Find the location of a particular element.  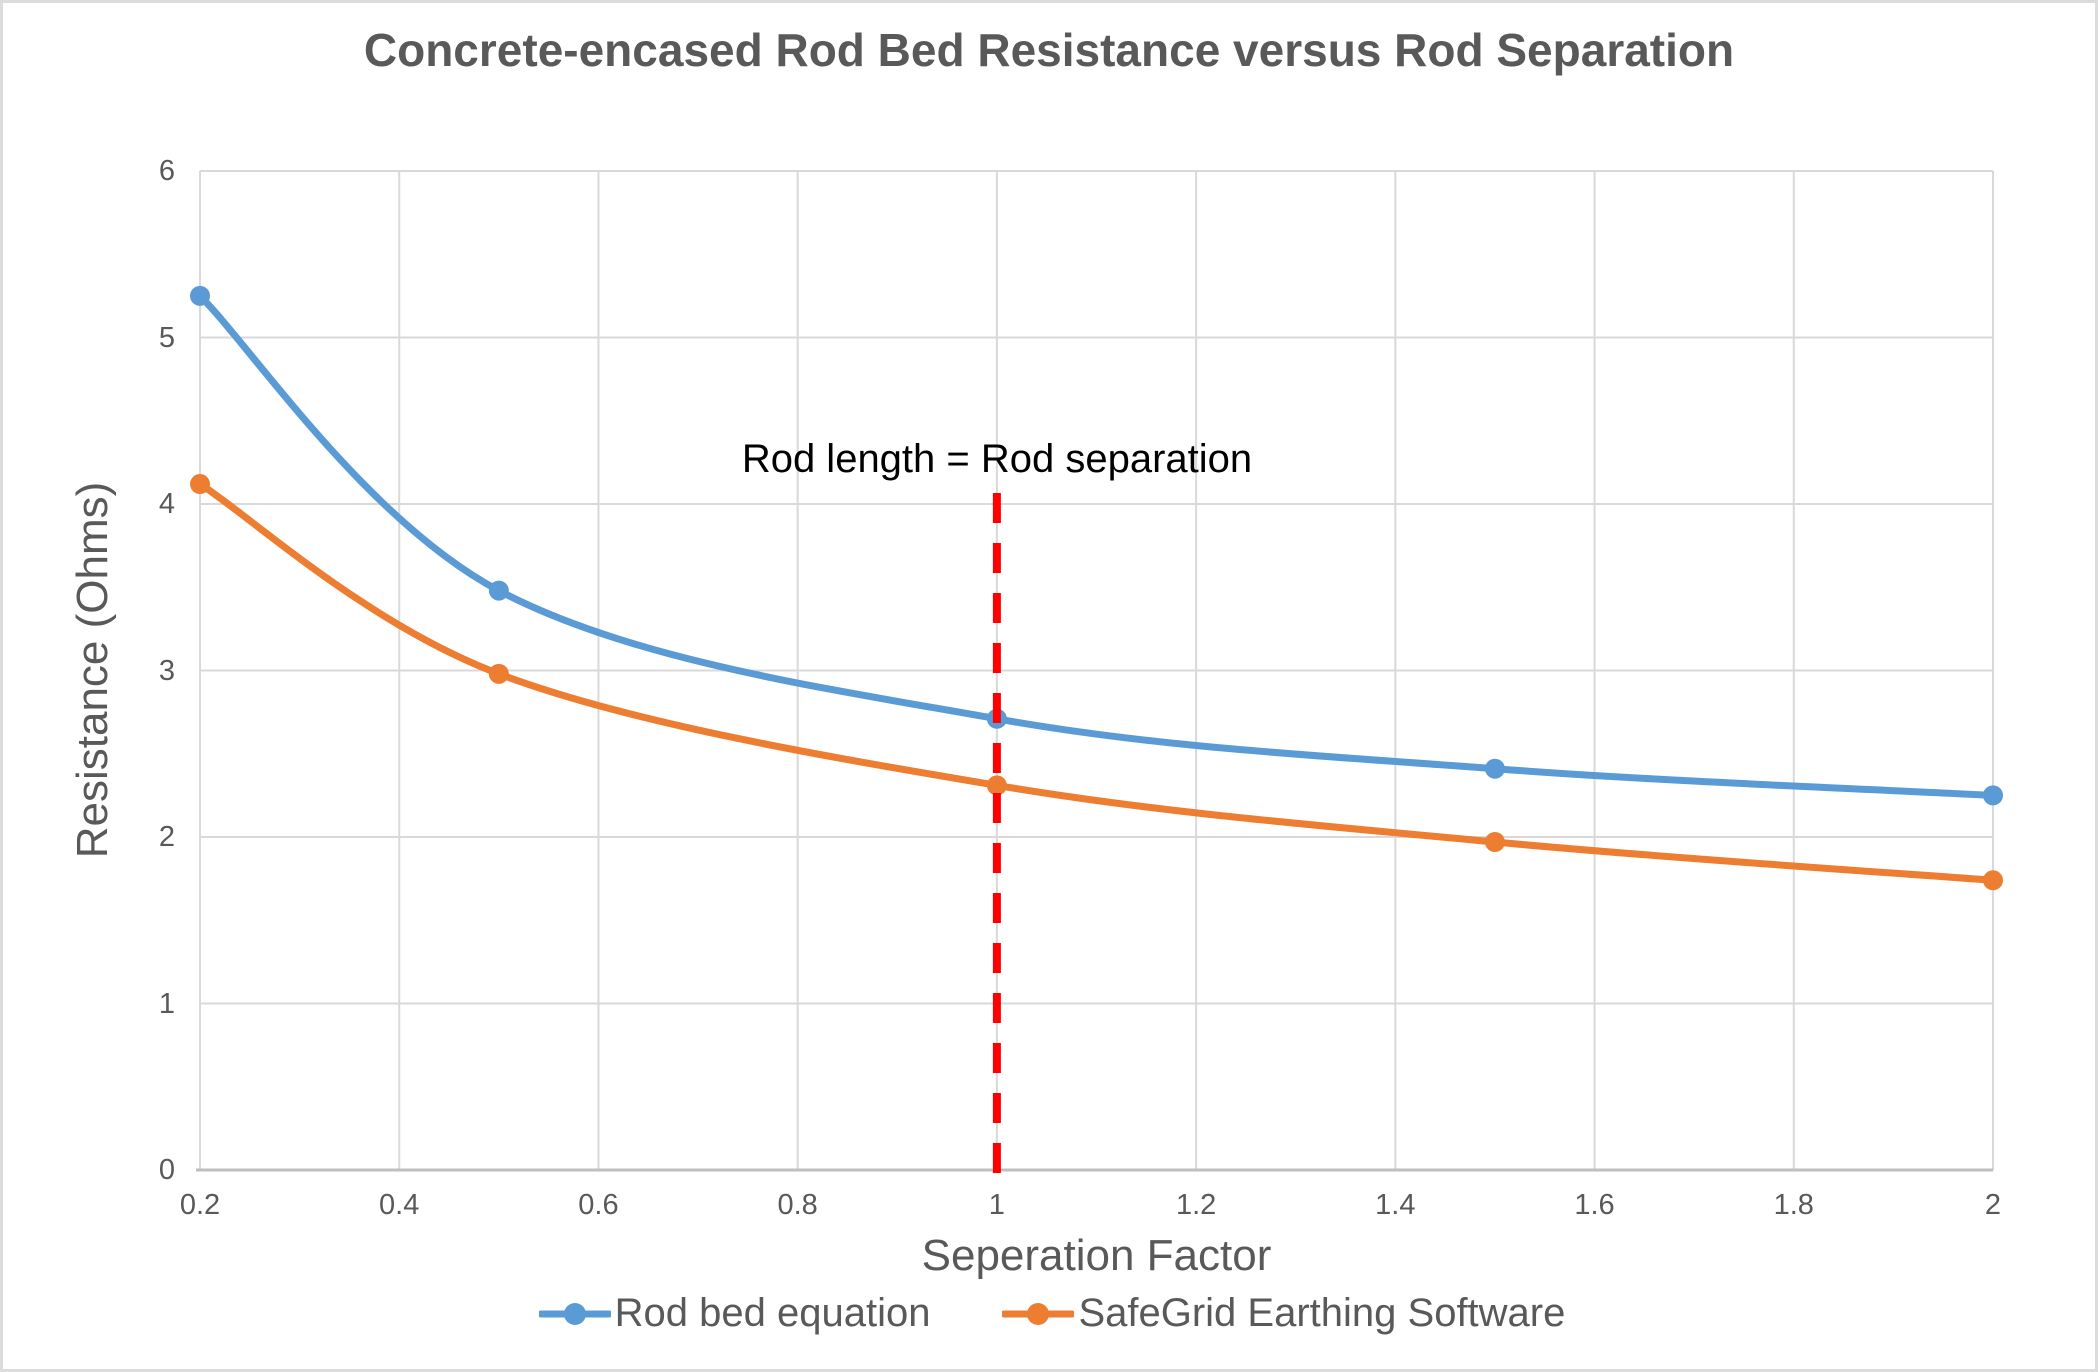

legend-label: SafeGrid Earthing Software is located at coordinates (1322, 1313).